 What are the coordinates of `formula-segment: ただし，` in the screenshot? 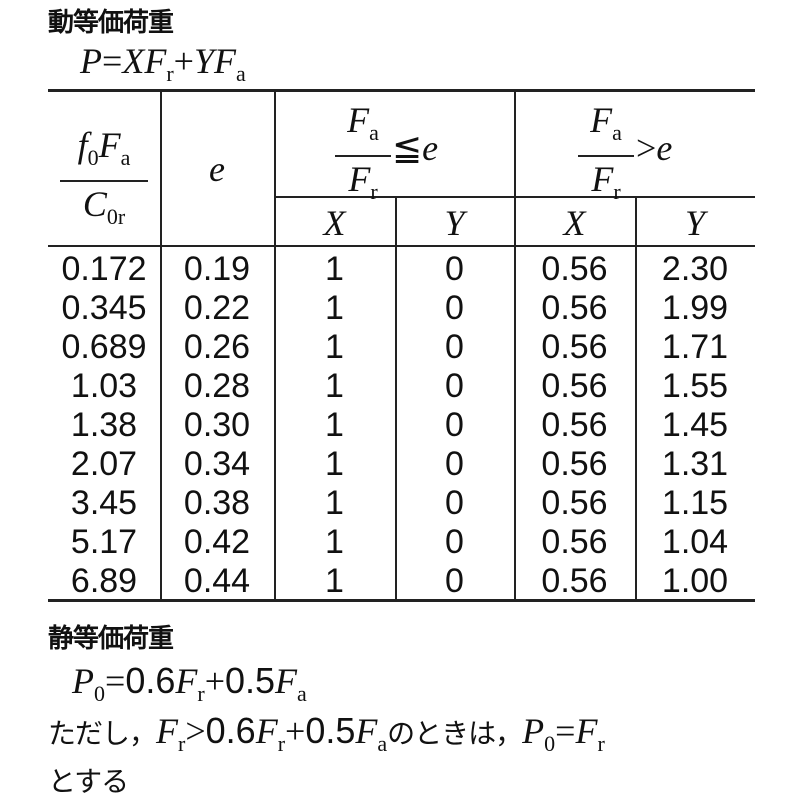 It's located at (102, 733).